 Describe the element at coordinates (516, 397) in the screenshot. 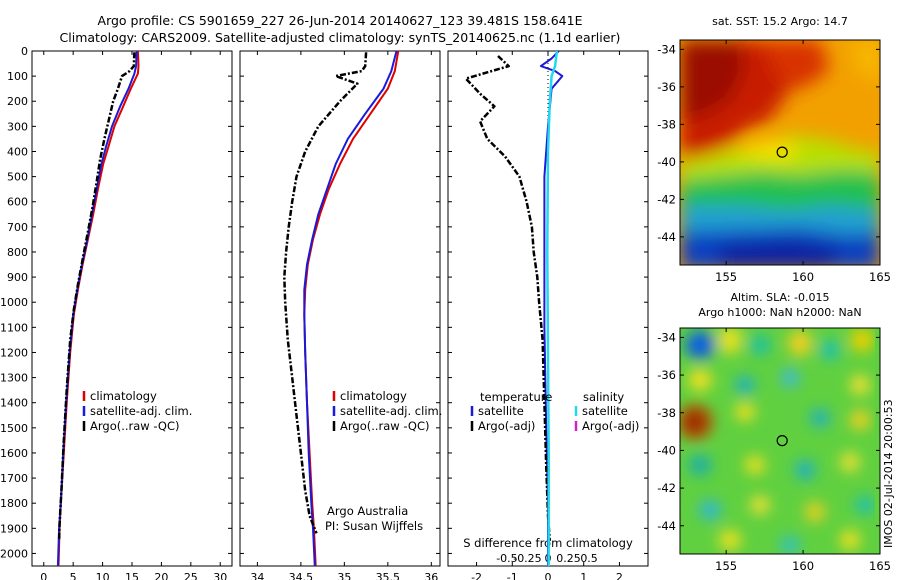

I see `legend-title: temperature` at that location.